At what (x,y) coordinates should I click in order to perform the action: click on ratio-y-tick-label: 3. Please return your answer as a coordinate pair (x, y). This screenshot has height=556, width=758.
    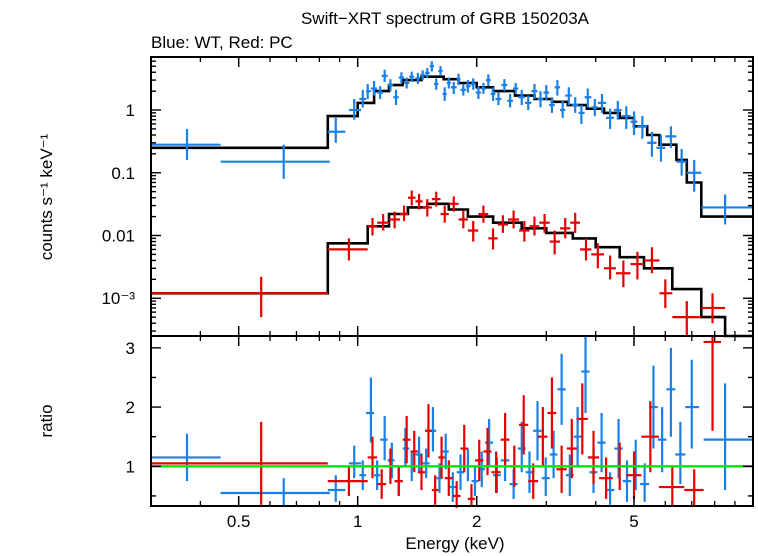
    Looking at the image, I should click on (130, 348).